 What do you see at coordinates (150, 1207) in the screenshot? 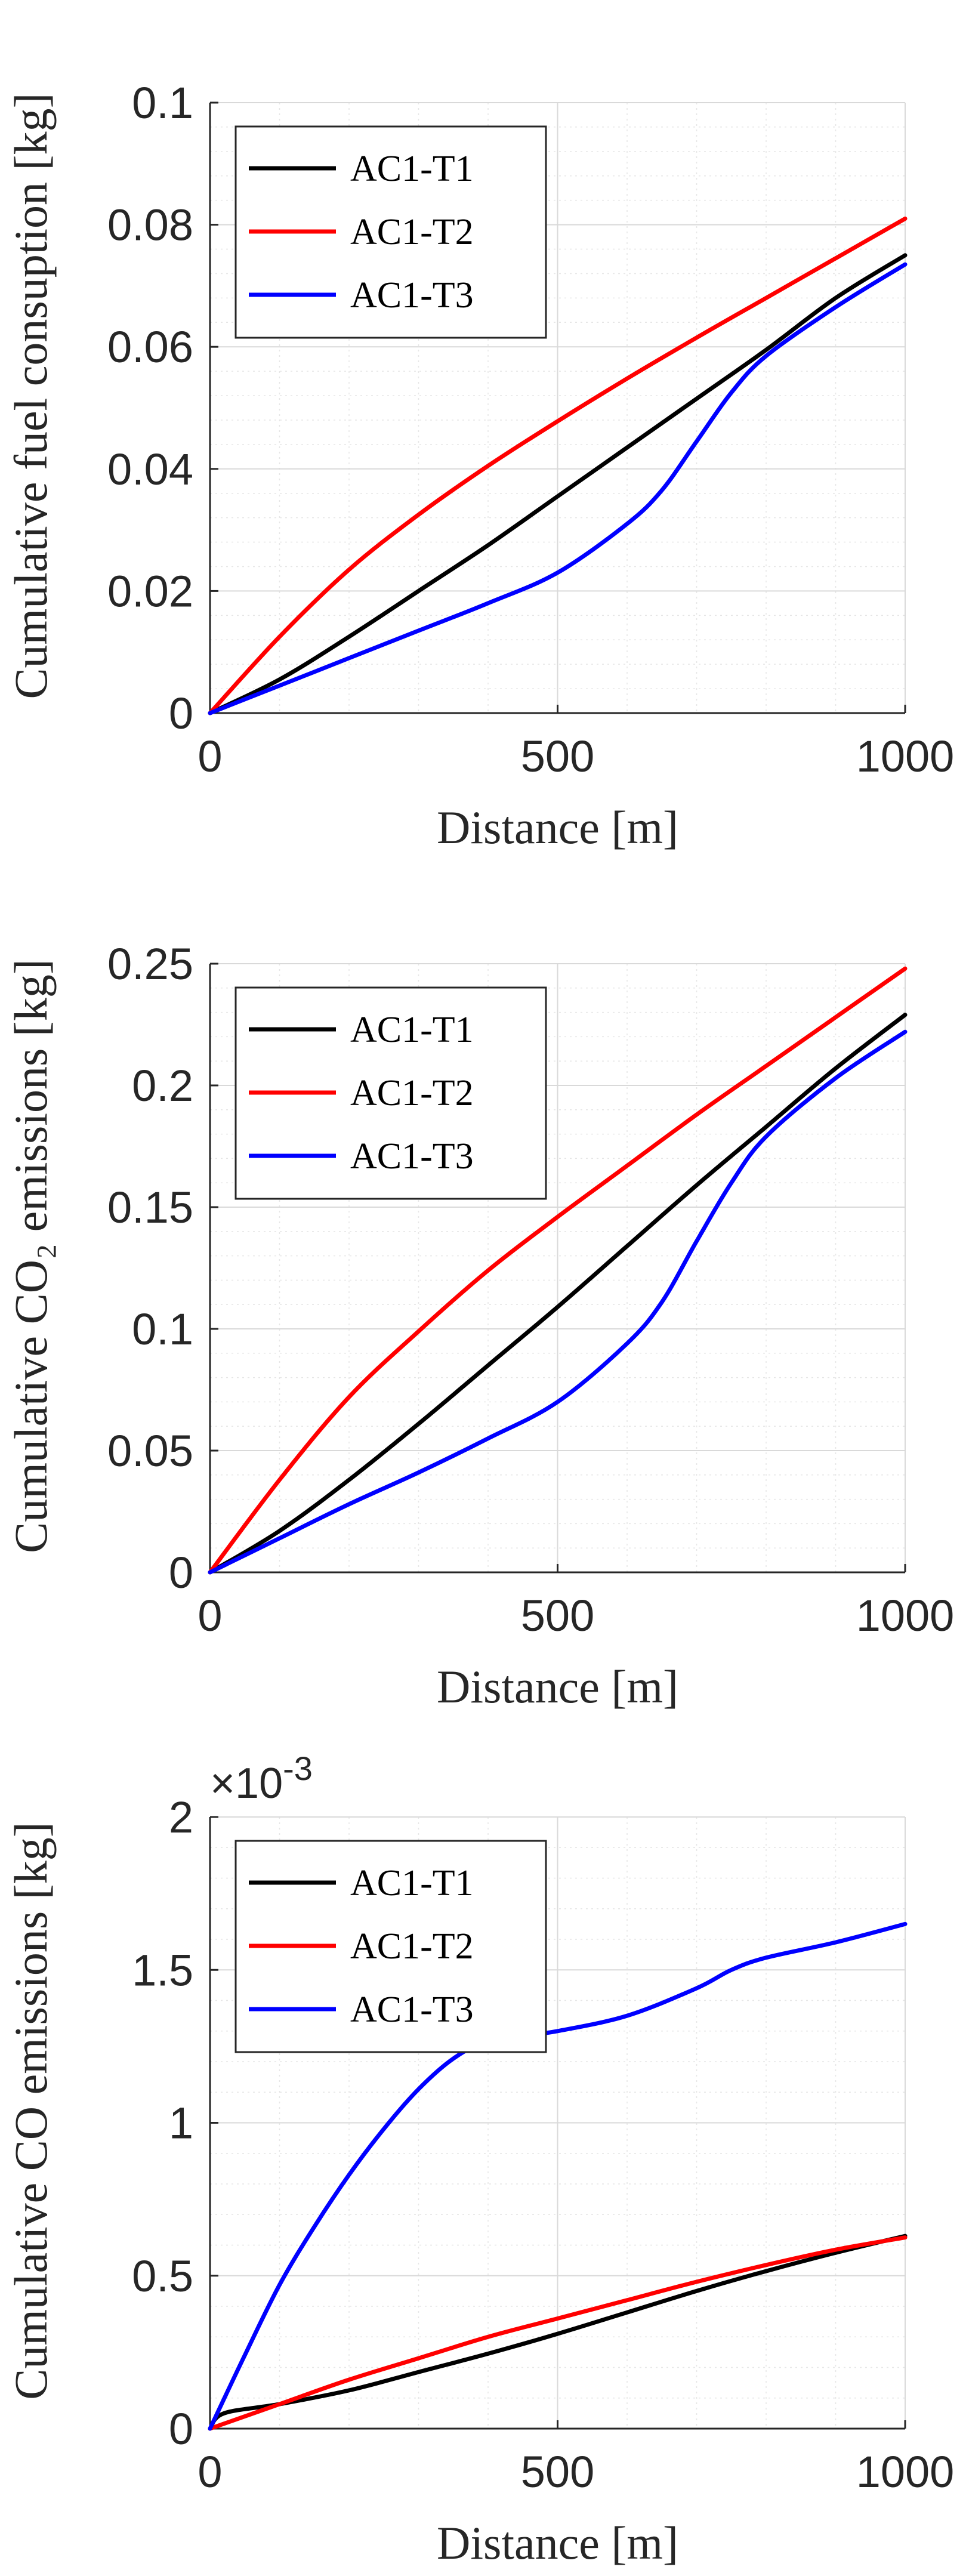
I see `y-tick-label: 0.15` at bounding box center [150, 1207].